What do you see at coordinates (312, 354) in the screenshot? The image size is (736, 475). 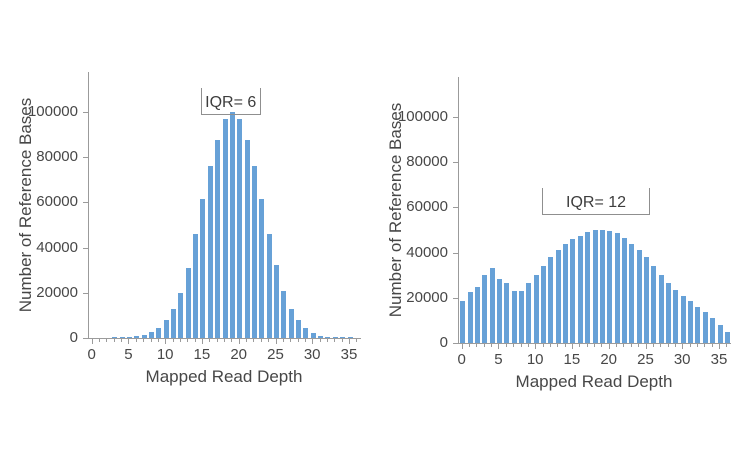 I see `x-tick-label: 30` at bounding box center [312, 354].